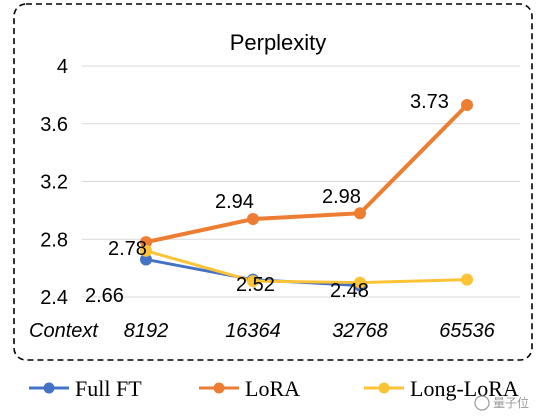  I want to click on x-axis-label: Context, so click(64, 331).